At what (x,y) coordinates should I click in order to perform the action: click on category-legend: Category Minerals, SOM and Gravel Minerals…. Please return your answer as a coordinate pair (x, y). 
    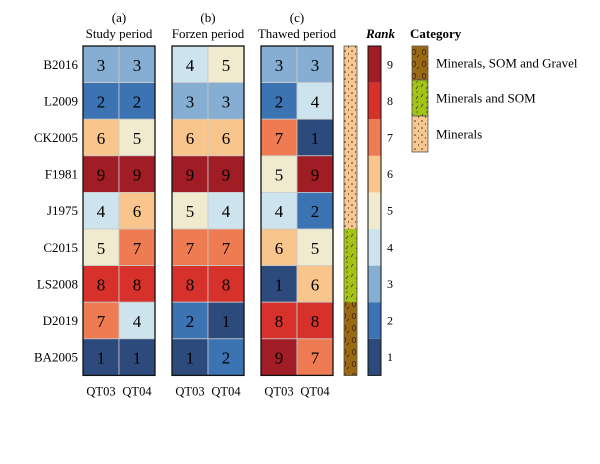
    Looking at the image, I should click on (494, 89).